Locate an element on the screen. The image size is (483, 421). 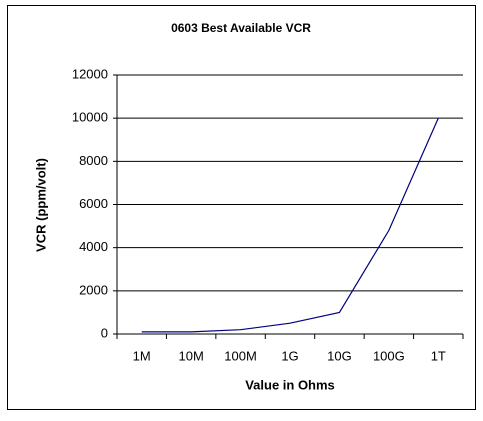
y-tick-label: 0 is located at coordinates (104, 332).